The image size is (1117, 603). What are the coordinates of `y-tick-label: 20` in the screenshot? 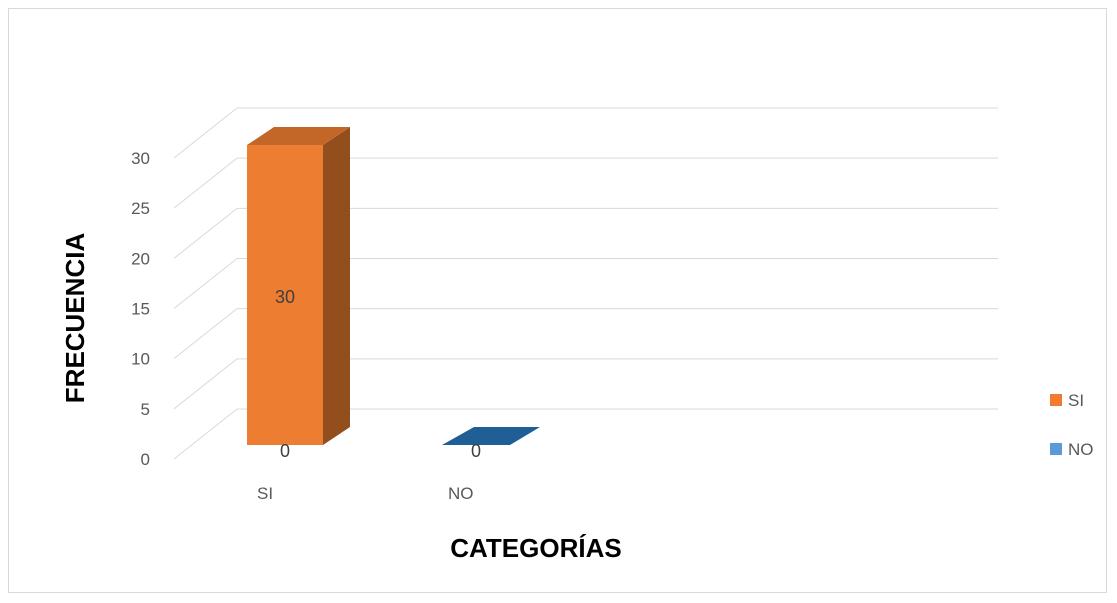 It's located at (140, 258).